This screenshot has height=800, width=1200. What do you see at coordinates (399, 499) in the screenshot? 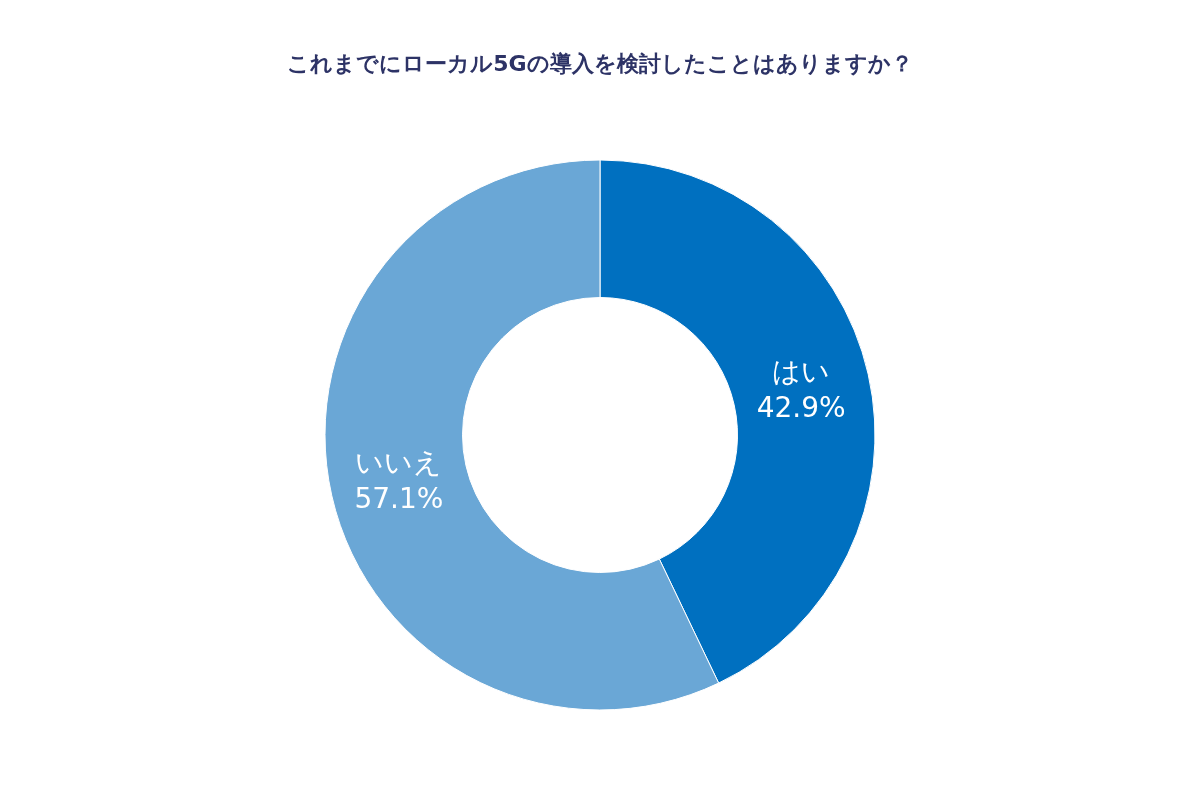
I see `data-label: 57.1%` at bounding box center [399, 499].